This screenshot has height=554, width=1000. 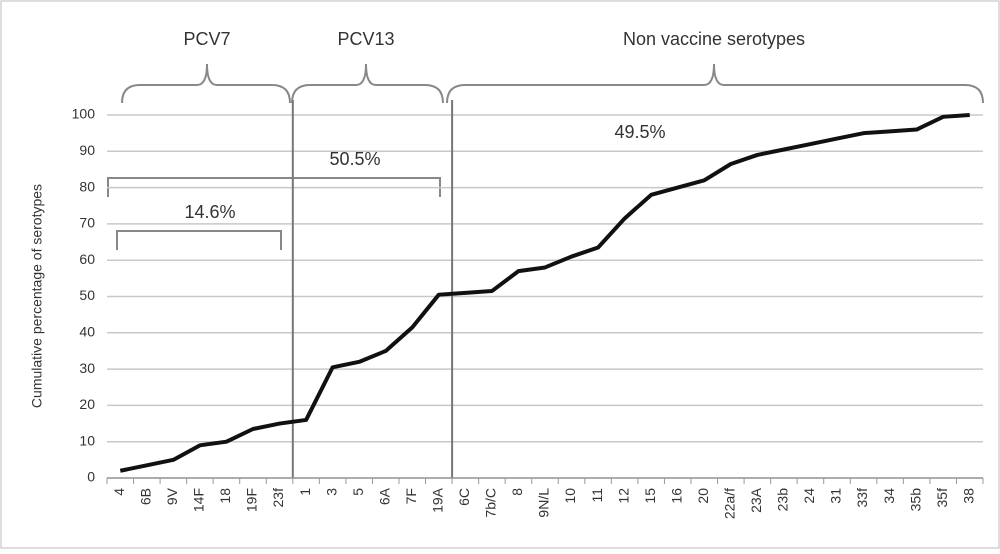 I want to click on x-tick-label: 38, so click(x=968, y=496).